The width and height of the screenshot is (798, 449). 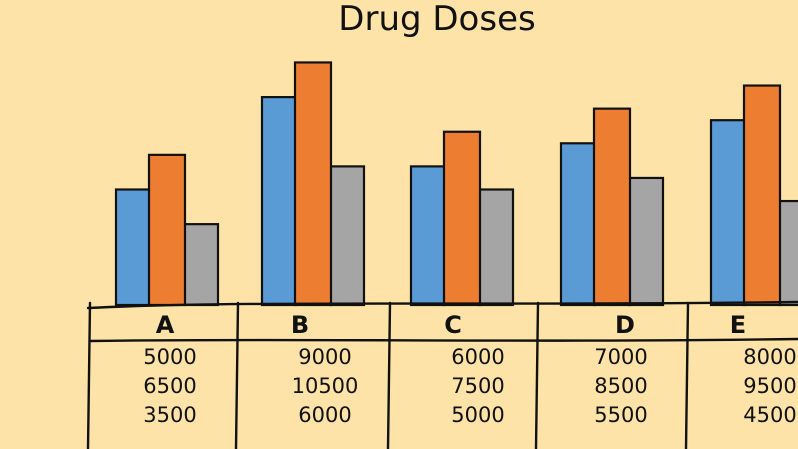 I want to click on table-cell: 4500, so click(x=769, y=415).